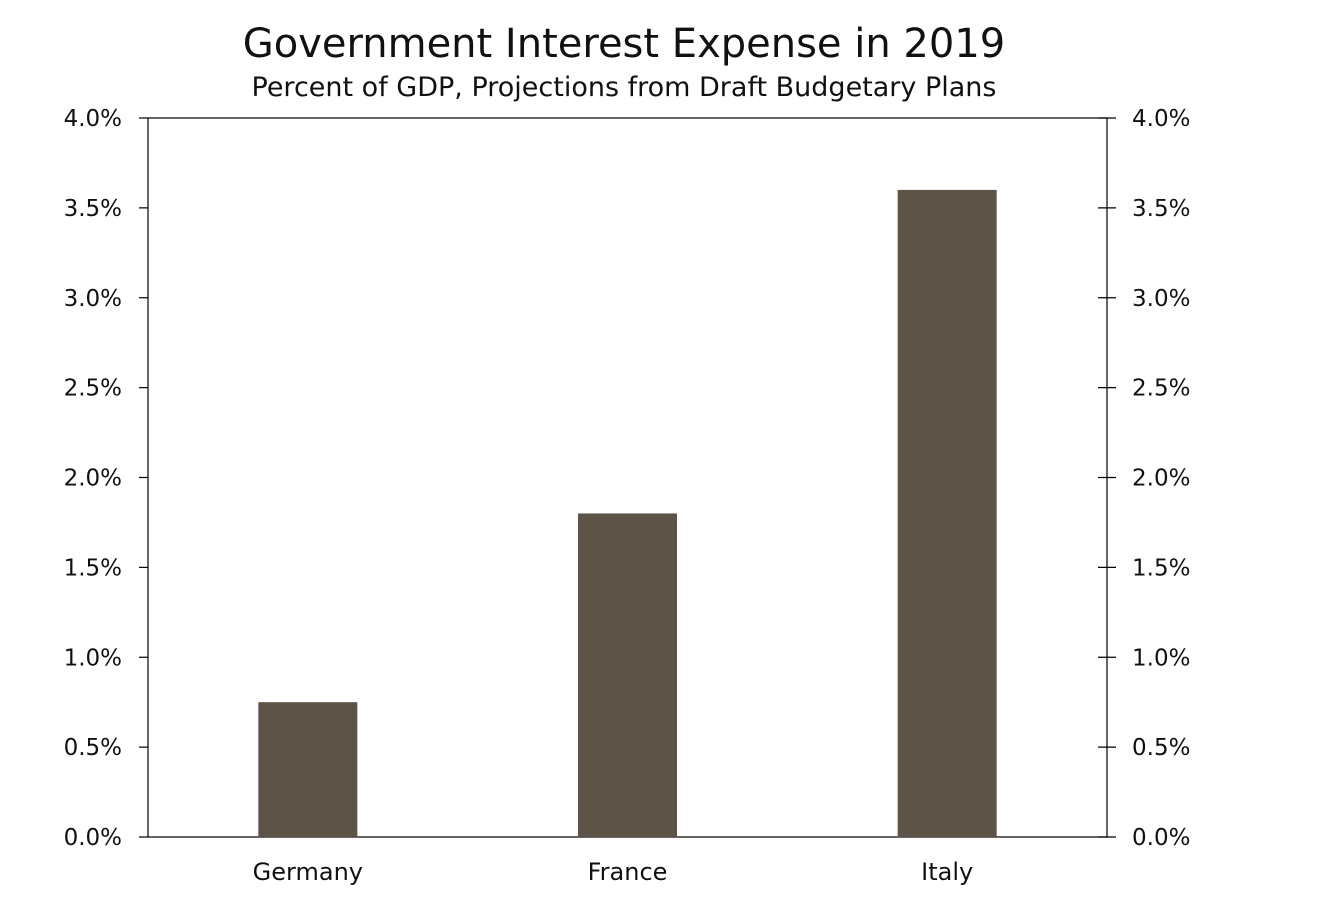 Image resolution: width=1321 pixels, height=906 pixels. I want to click on left-y-axis: 0.0% 0.5% 1.0% 1.5% 2.0% 2.5% 3.0% 3.5% 4.0%, so click(106, 478).